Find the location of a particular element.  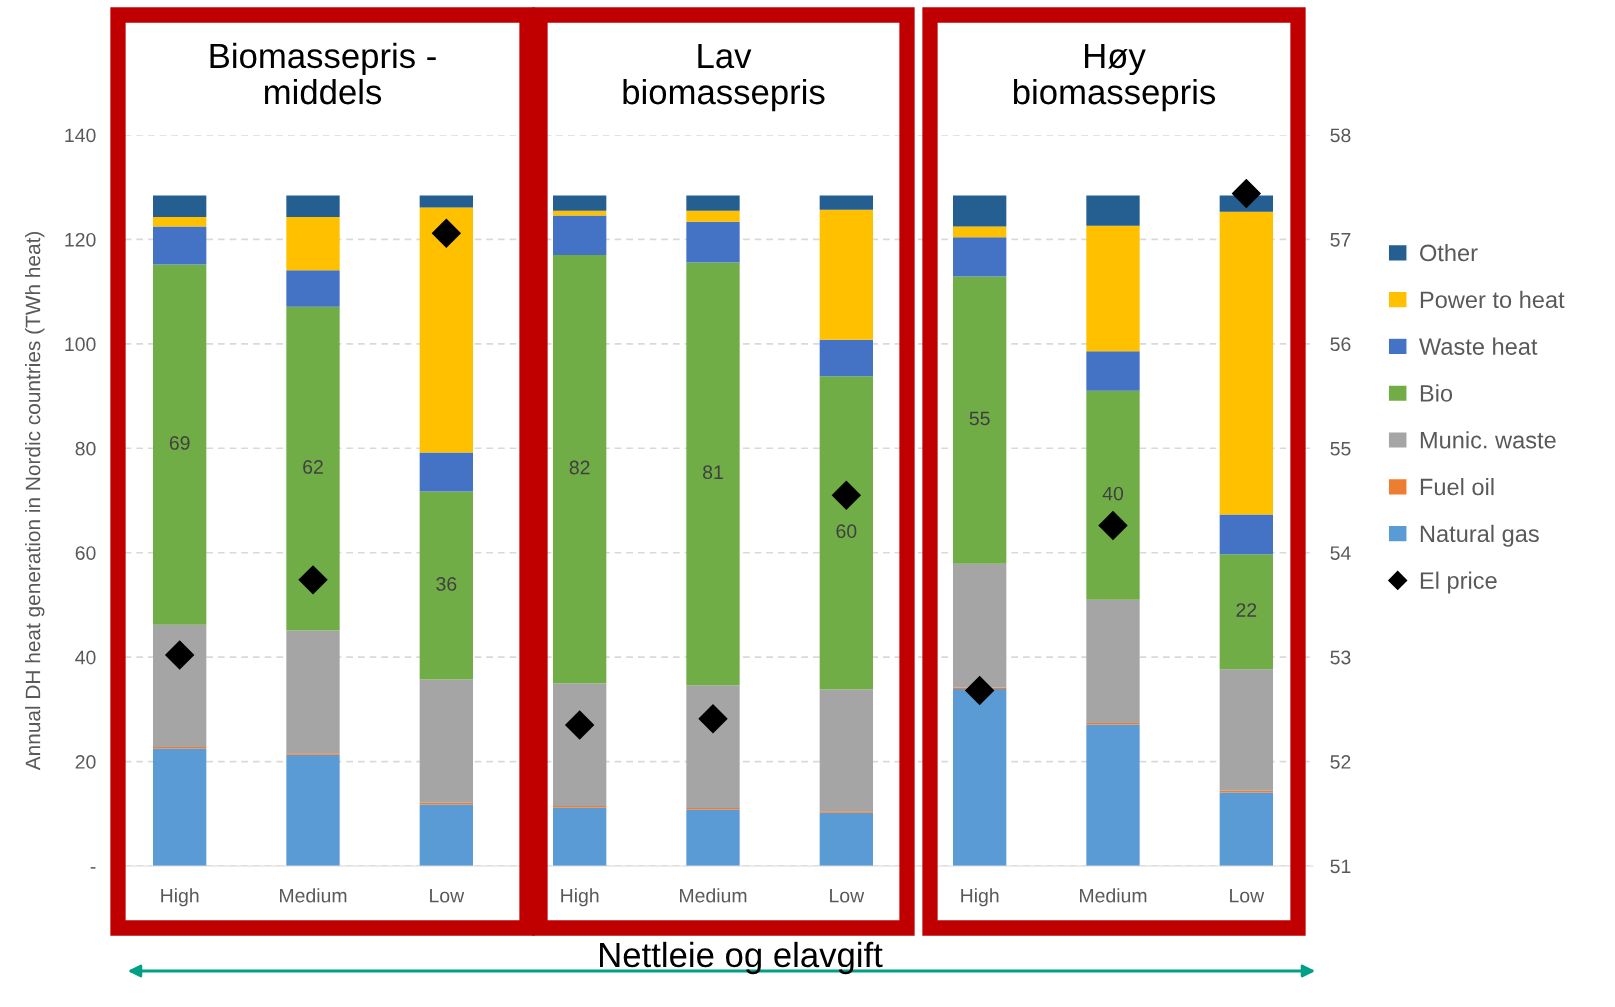

data-label: 62 is located at coordinates (313, 467).